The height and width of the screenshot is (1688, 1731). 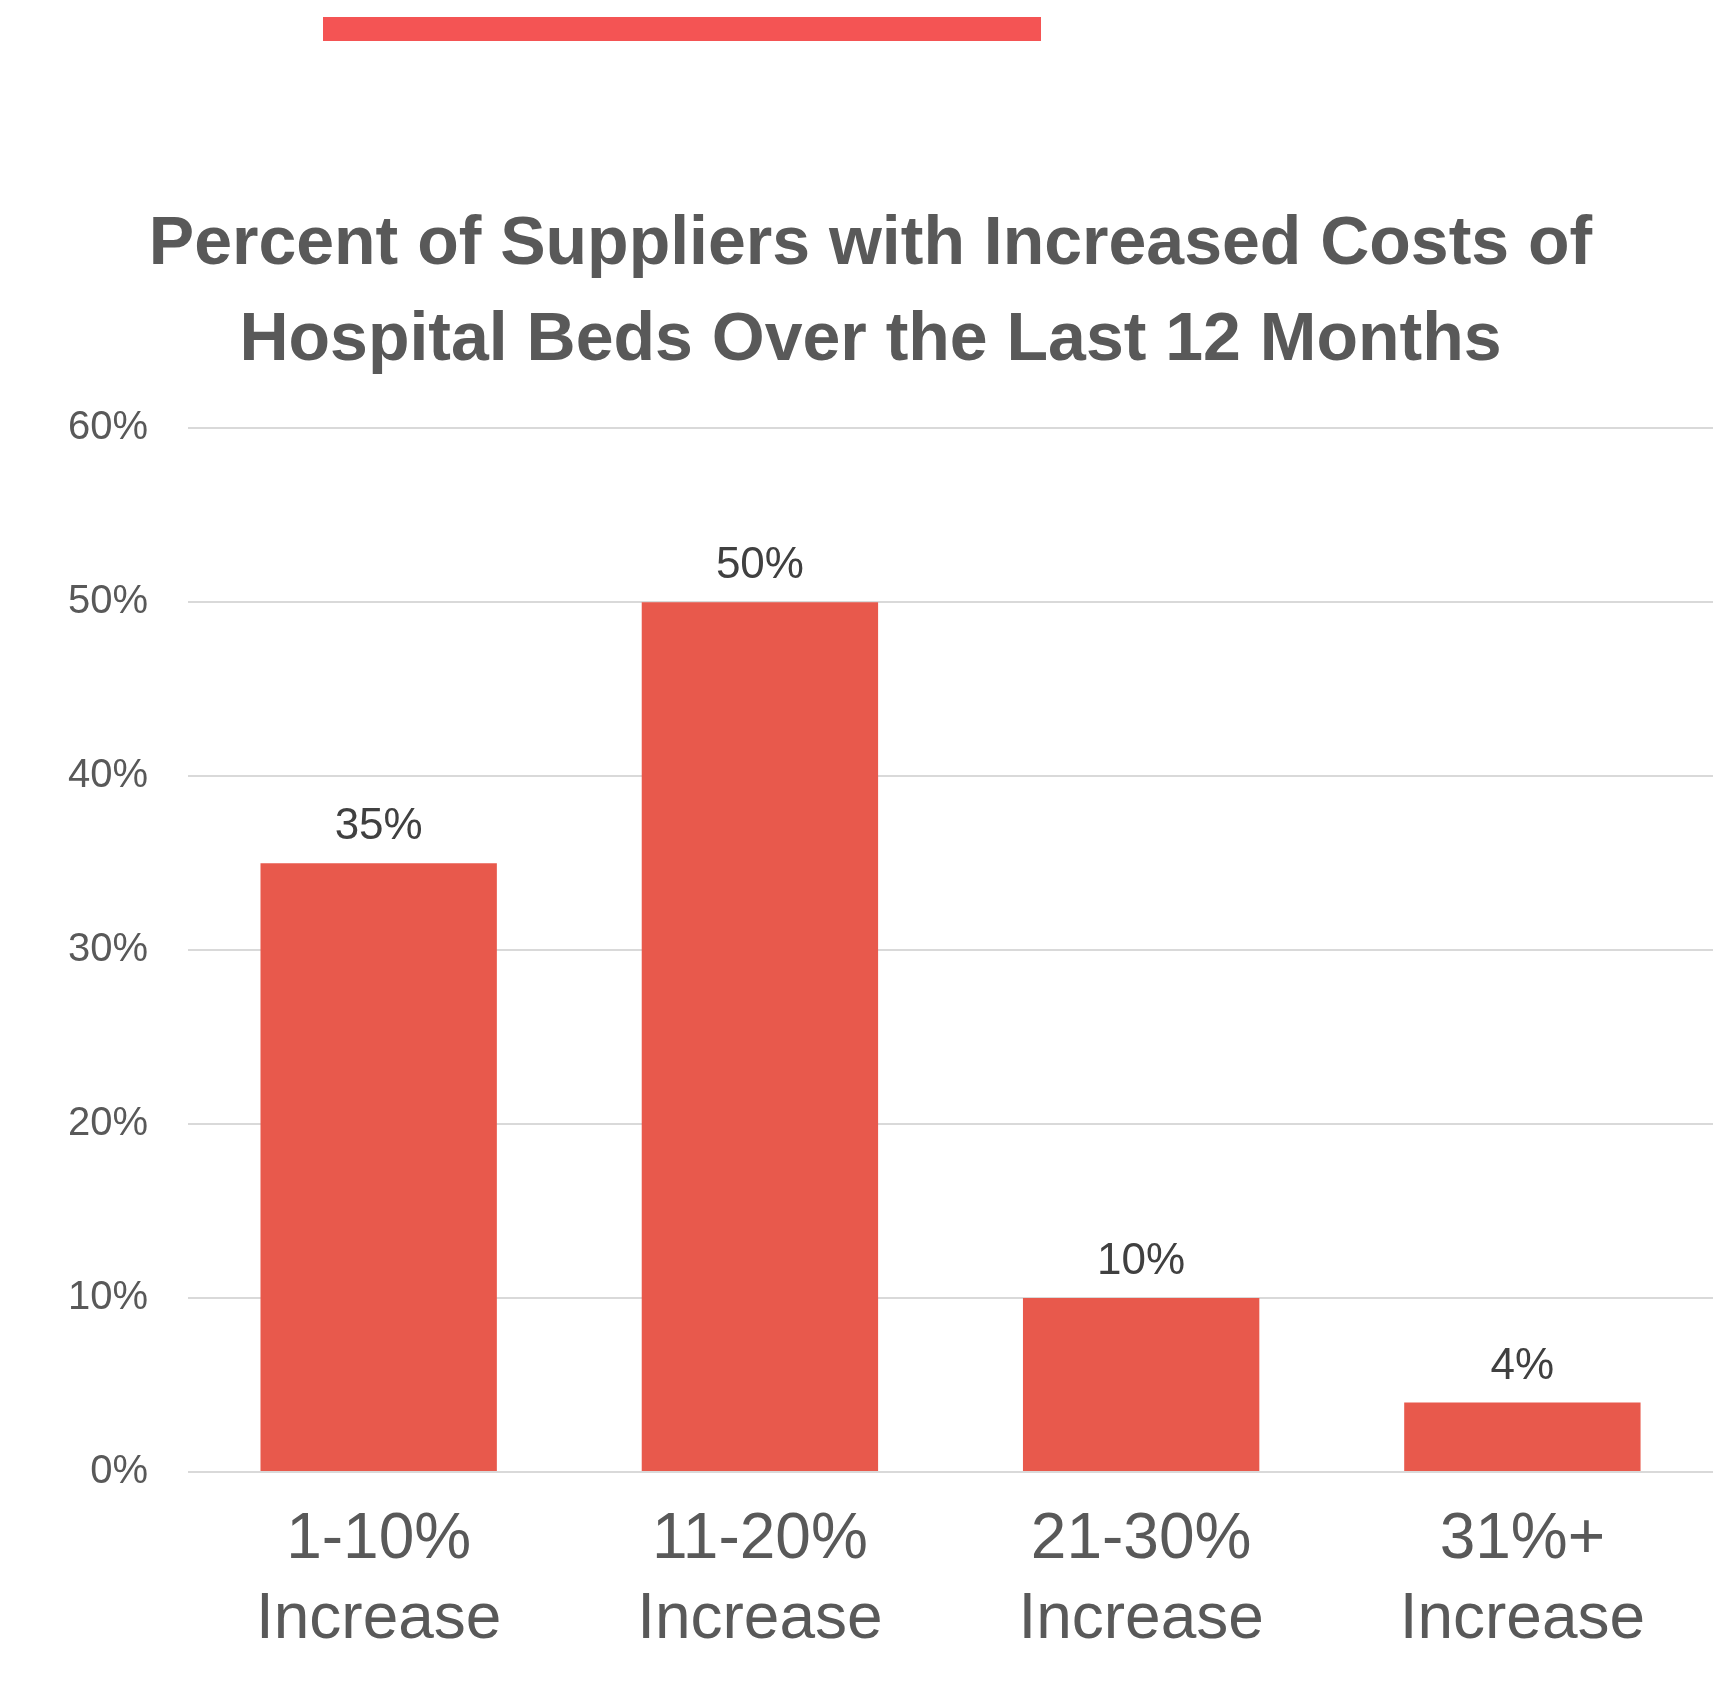 I want to click on y-tick-label: 60%, so click(x=108, y=425).